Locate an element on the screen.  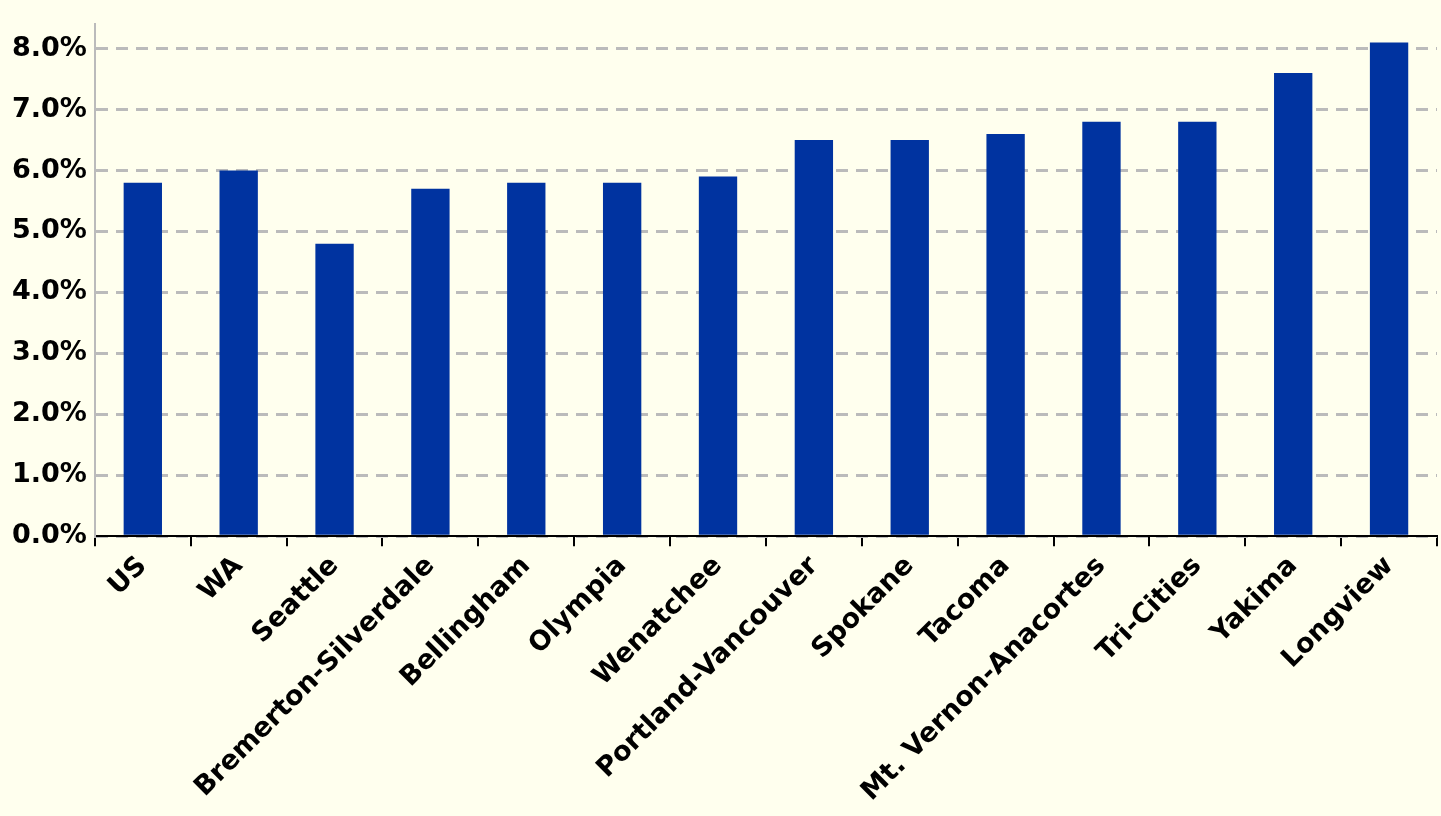
y-tick-label: 1.0% is located at coordinates (49, 473).